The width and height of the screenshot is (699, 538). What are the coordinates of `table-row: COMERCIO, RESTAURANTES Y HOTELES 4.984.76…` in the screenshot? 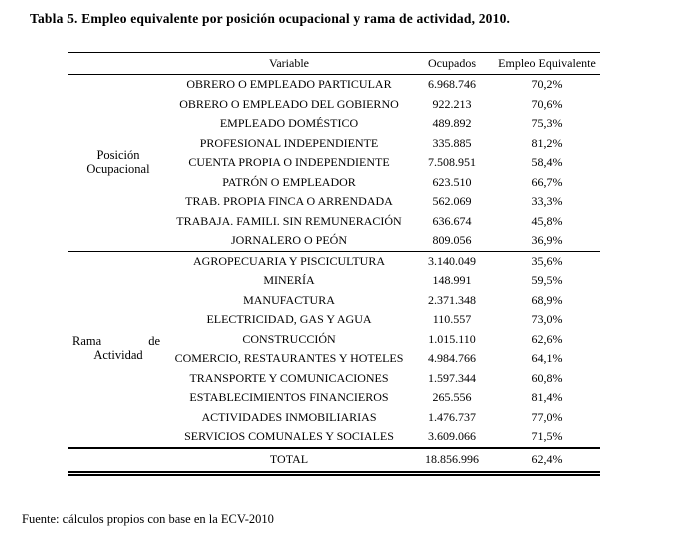 It's located at (334, 359).